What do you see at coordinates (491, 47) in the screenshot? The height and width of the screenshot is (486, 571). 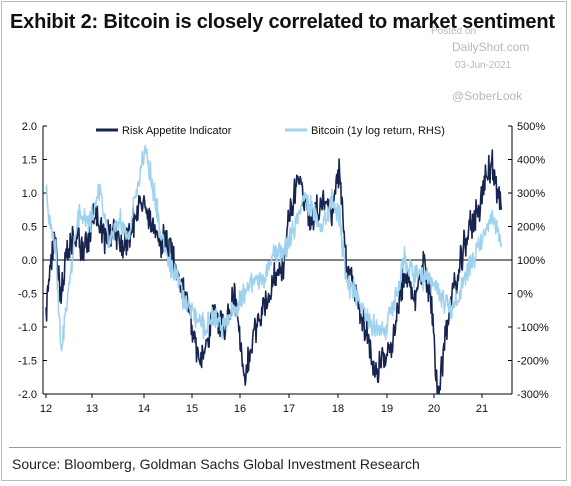 I see `watermark-site: DailyShot.com` at bounding box center [491, 47].